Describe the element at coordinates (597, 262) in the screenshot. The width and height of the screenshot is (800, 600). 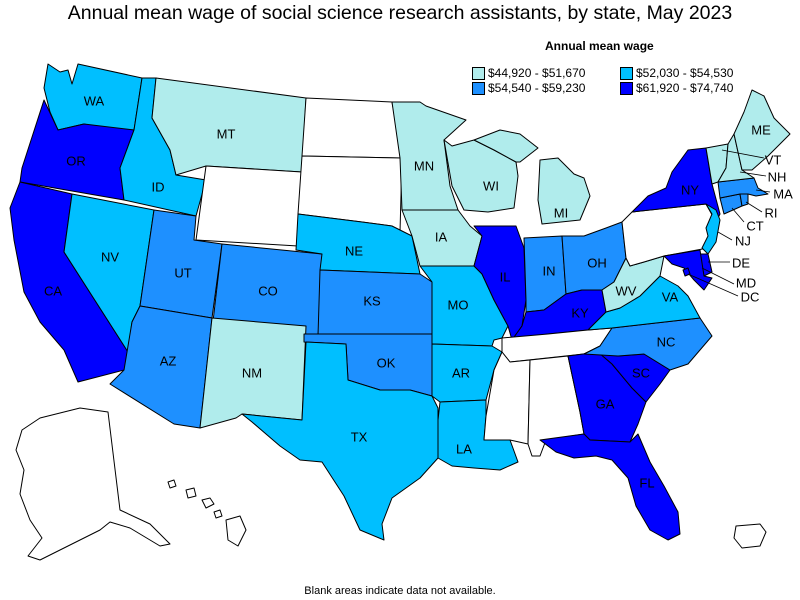
I see `label-OH: OH` at that location.